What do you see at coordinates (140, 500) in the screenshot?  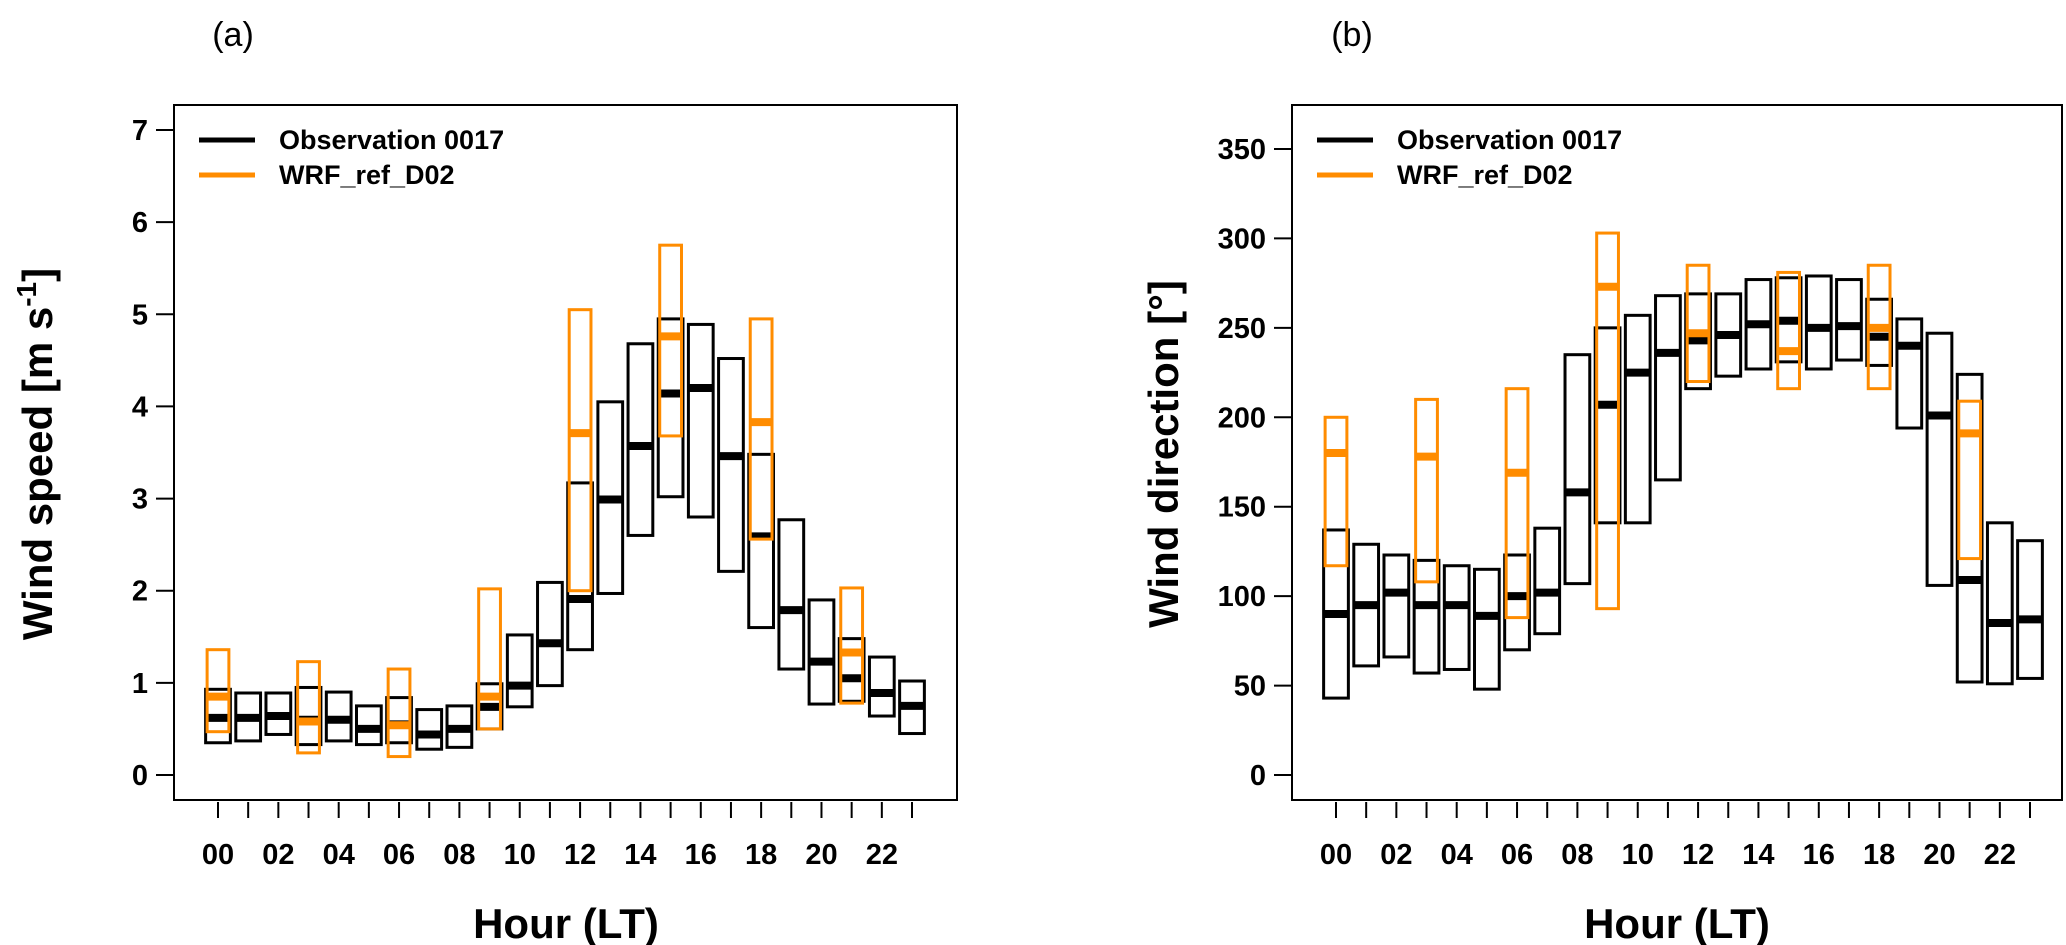 I see `y-tick-label: 3` at bounding box center [140, 500].